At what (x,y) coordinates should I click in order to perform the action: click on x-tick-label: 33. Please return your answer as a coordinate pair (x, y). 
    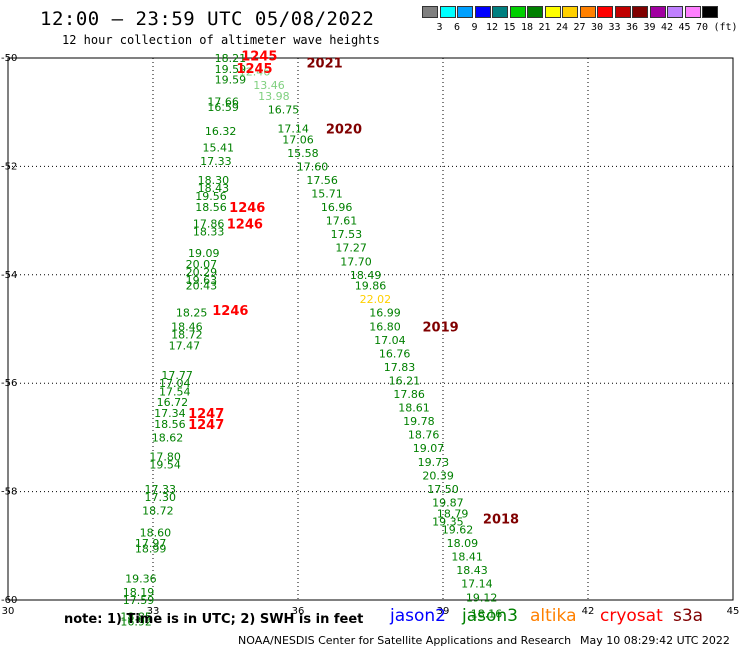
    Looking at the image, I should click on (153, 611).